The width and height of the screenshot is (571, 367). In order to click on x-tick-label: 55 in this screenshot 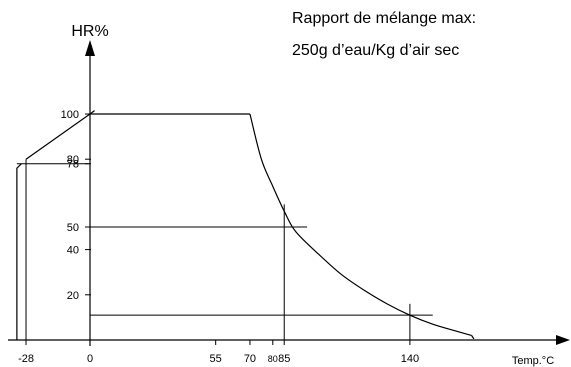, I will do `click(216, 359)`.